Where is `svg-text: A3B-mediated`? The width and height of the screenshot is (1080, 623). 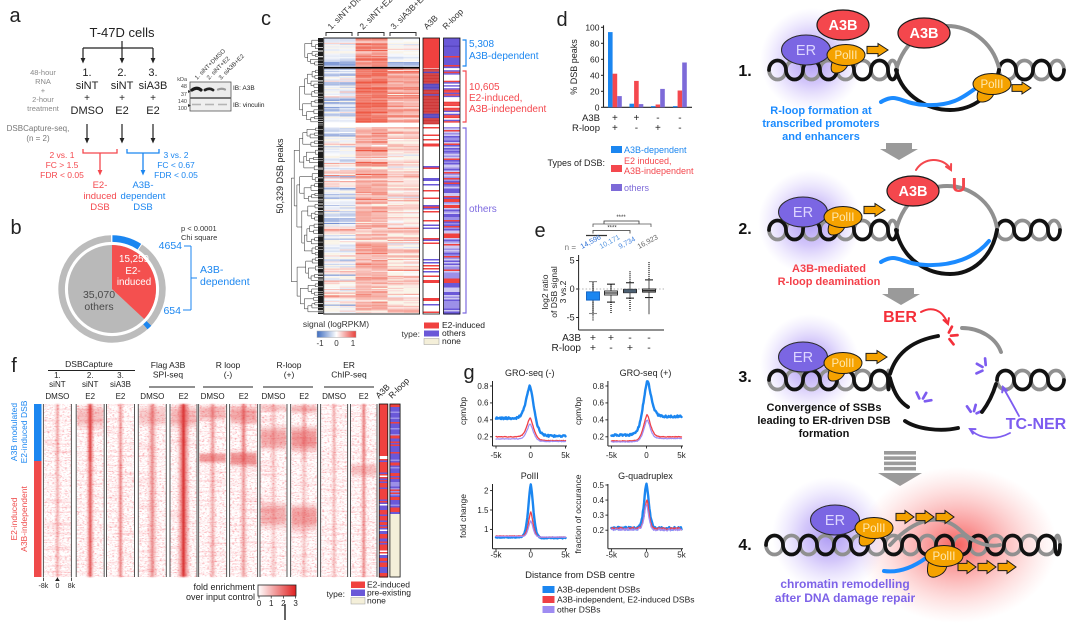 svg-text: A3B-mediated is located at coordinates (829, 269).